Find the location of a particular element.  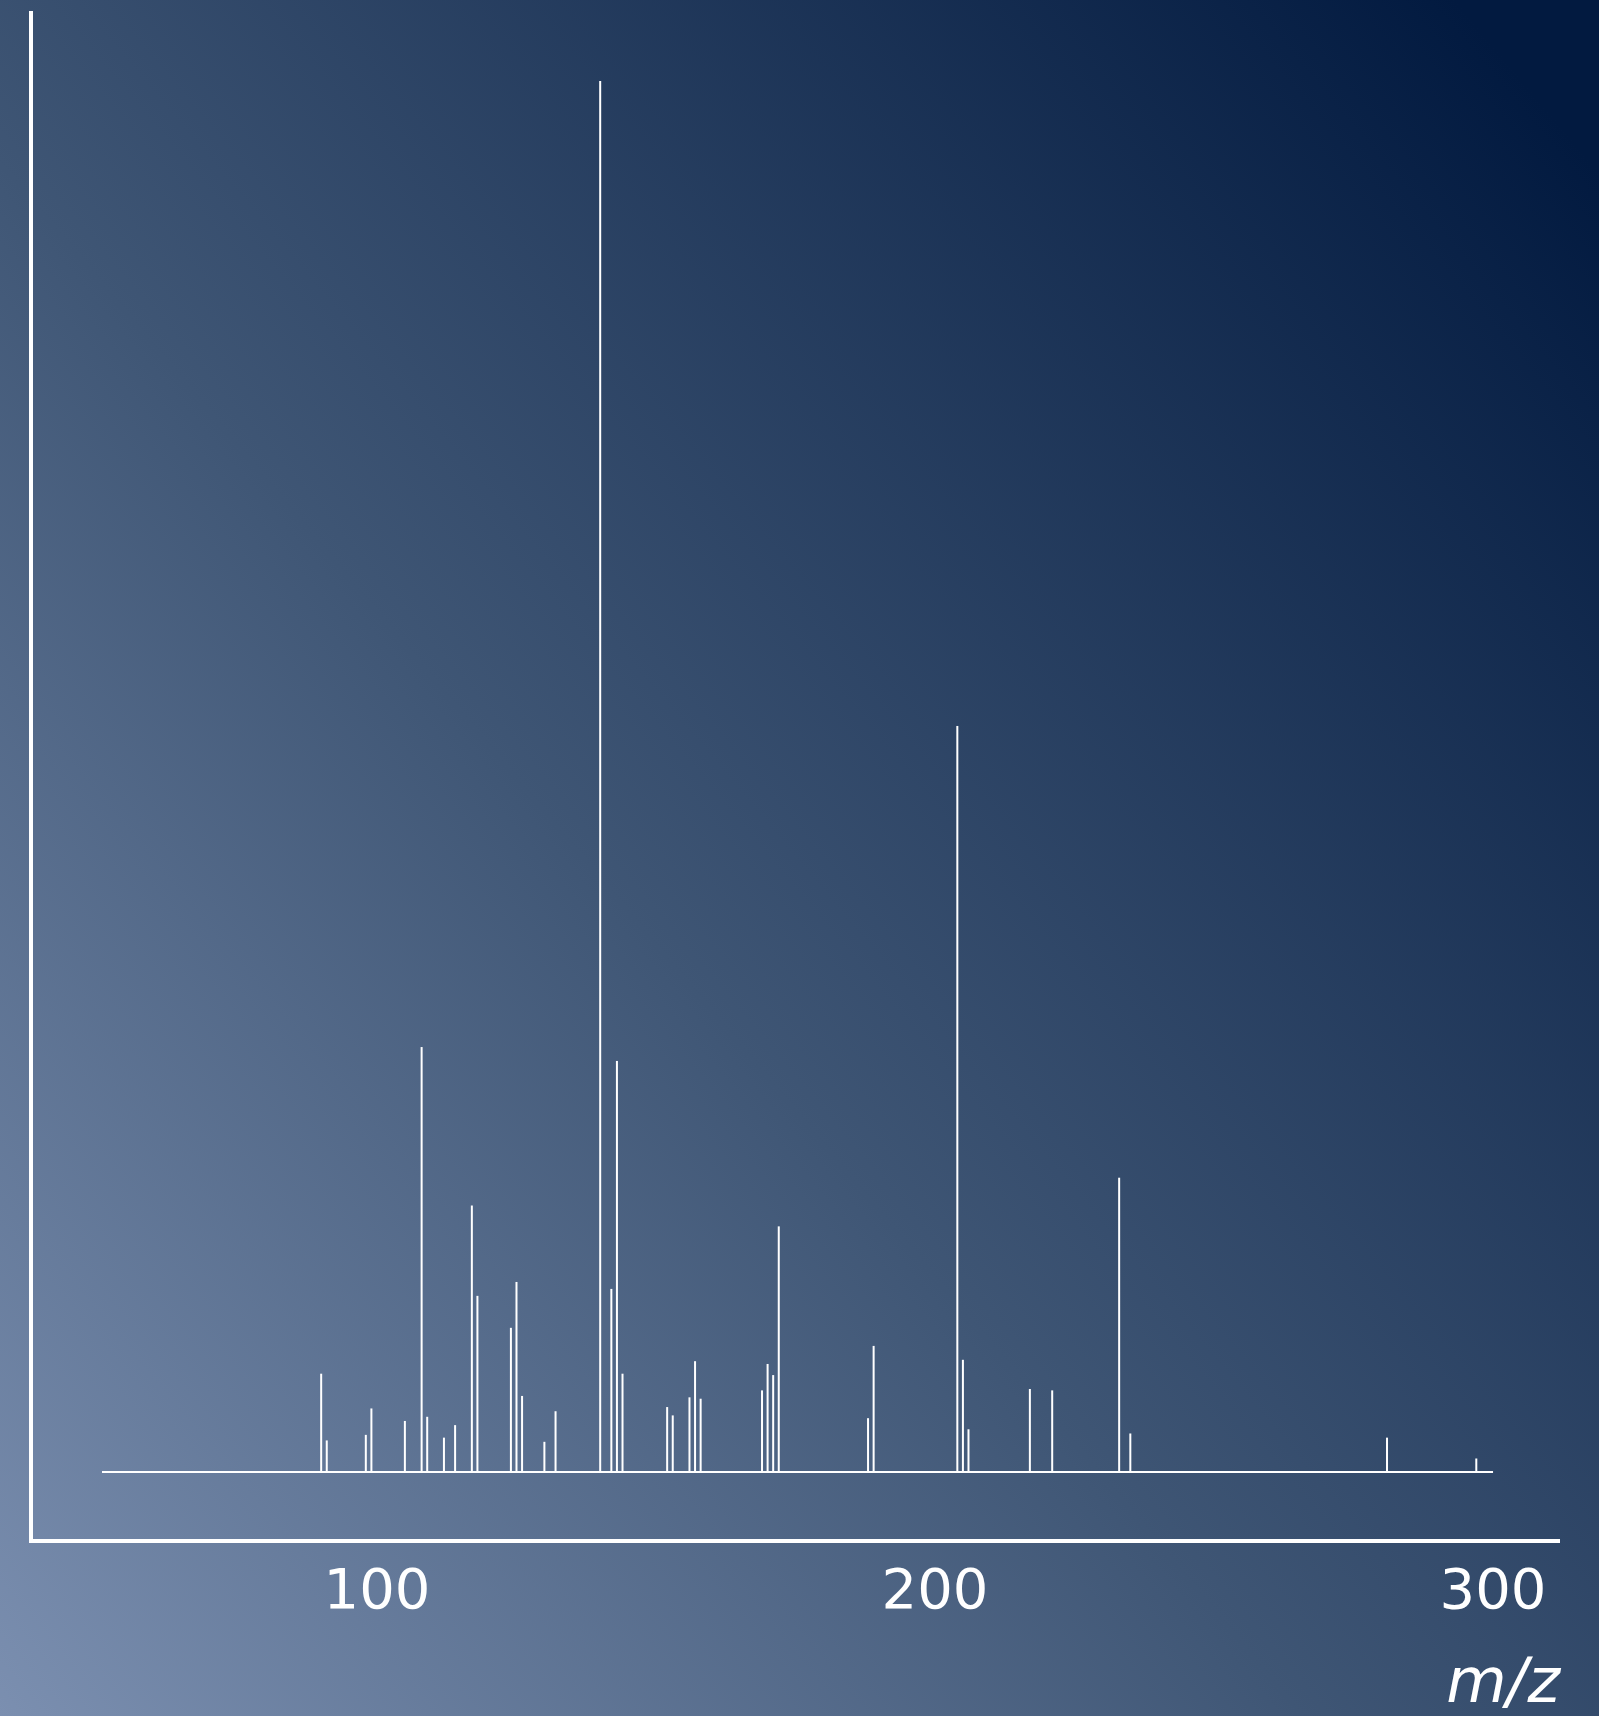

x-axis-title: m/z is located at coordinates (1504, 1680).